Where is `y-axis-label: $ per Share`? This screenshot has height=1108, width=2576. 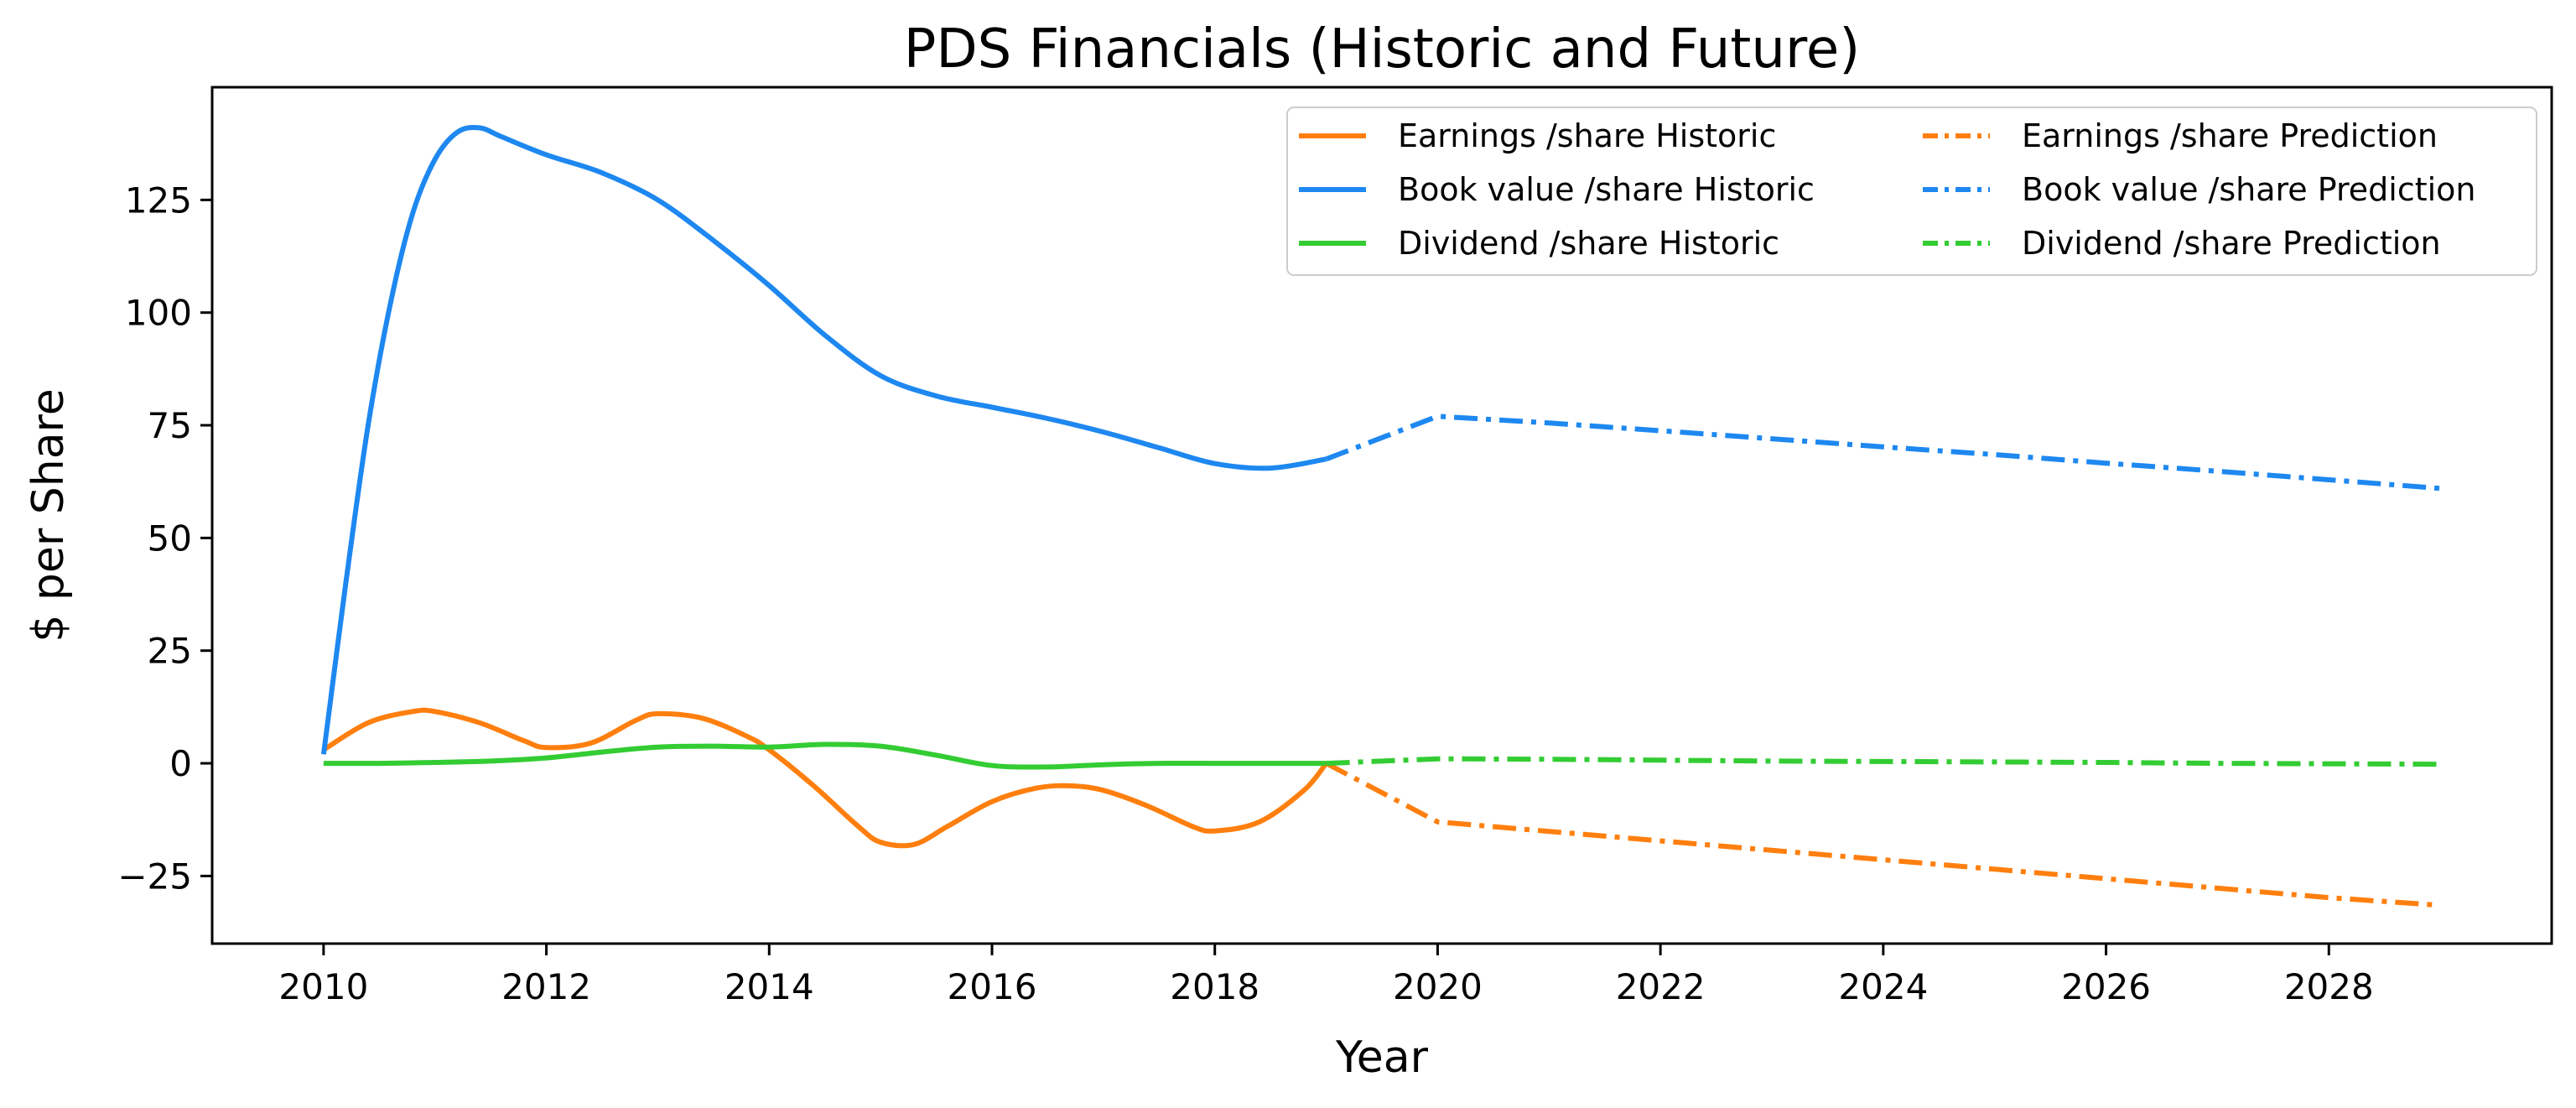 y-axis-label: $ per Share is located at coordinates (48, 515).